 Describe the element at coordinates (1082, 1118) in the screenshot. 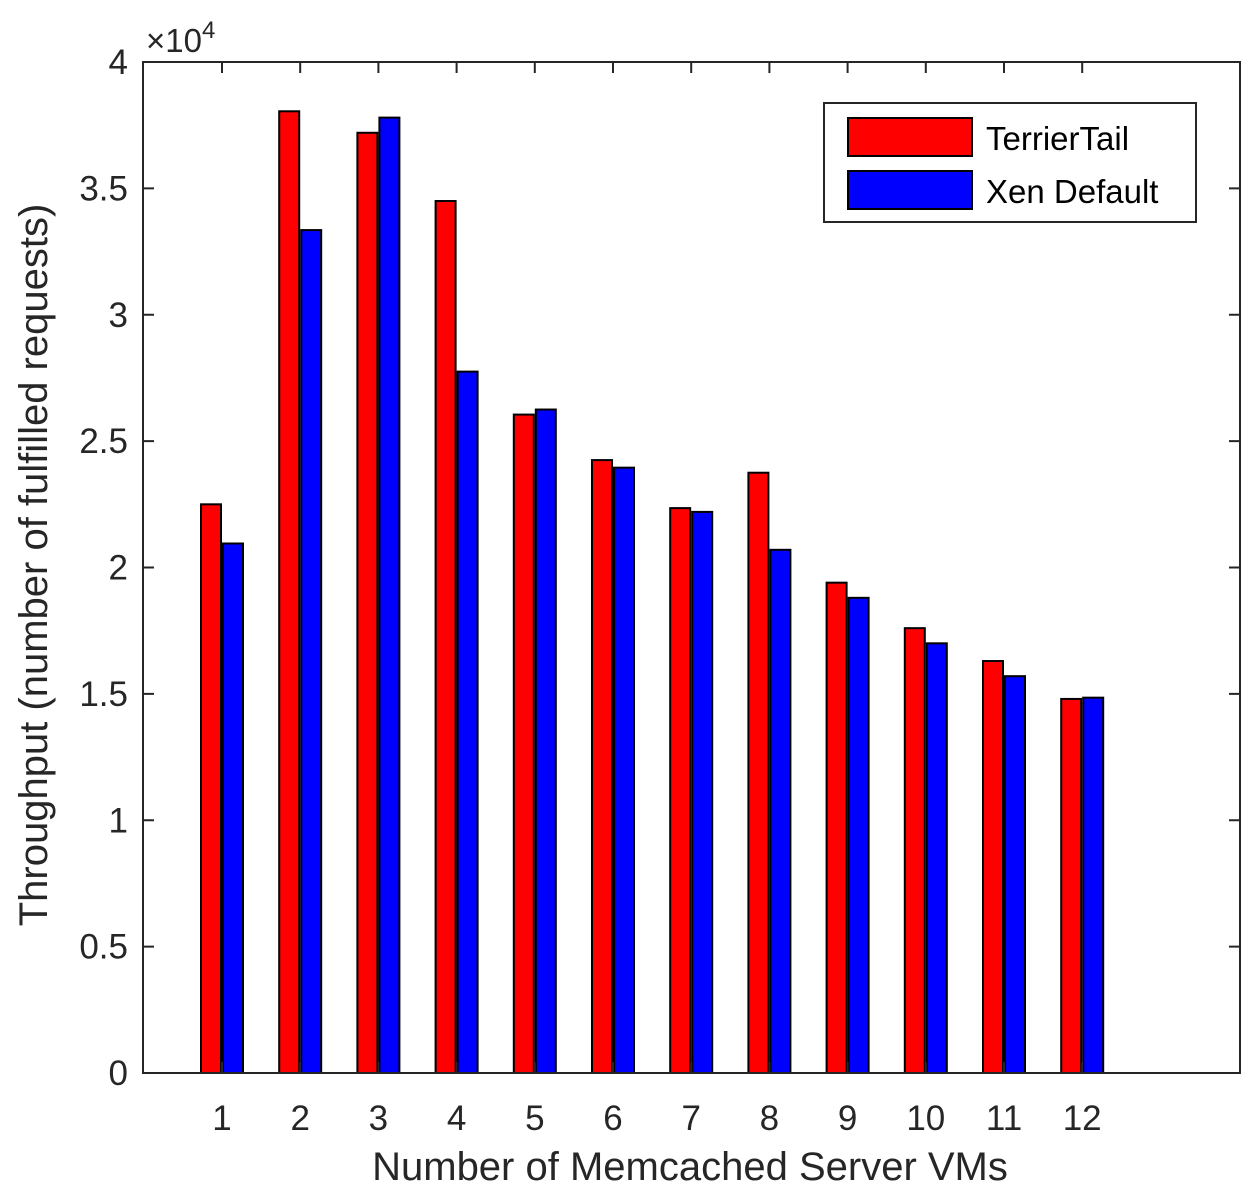

I see `x-tick-label-12: 12` at that location.